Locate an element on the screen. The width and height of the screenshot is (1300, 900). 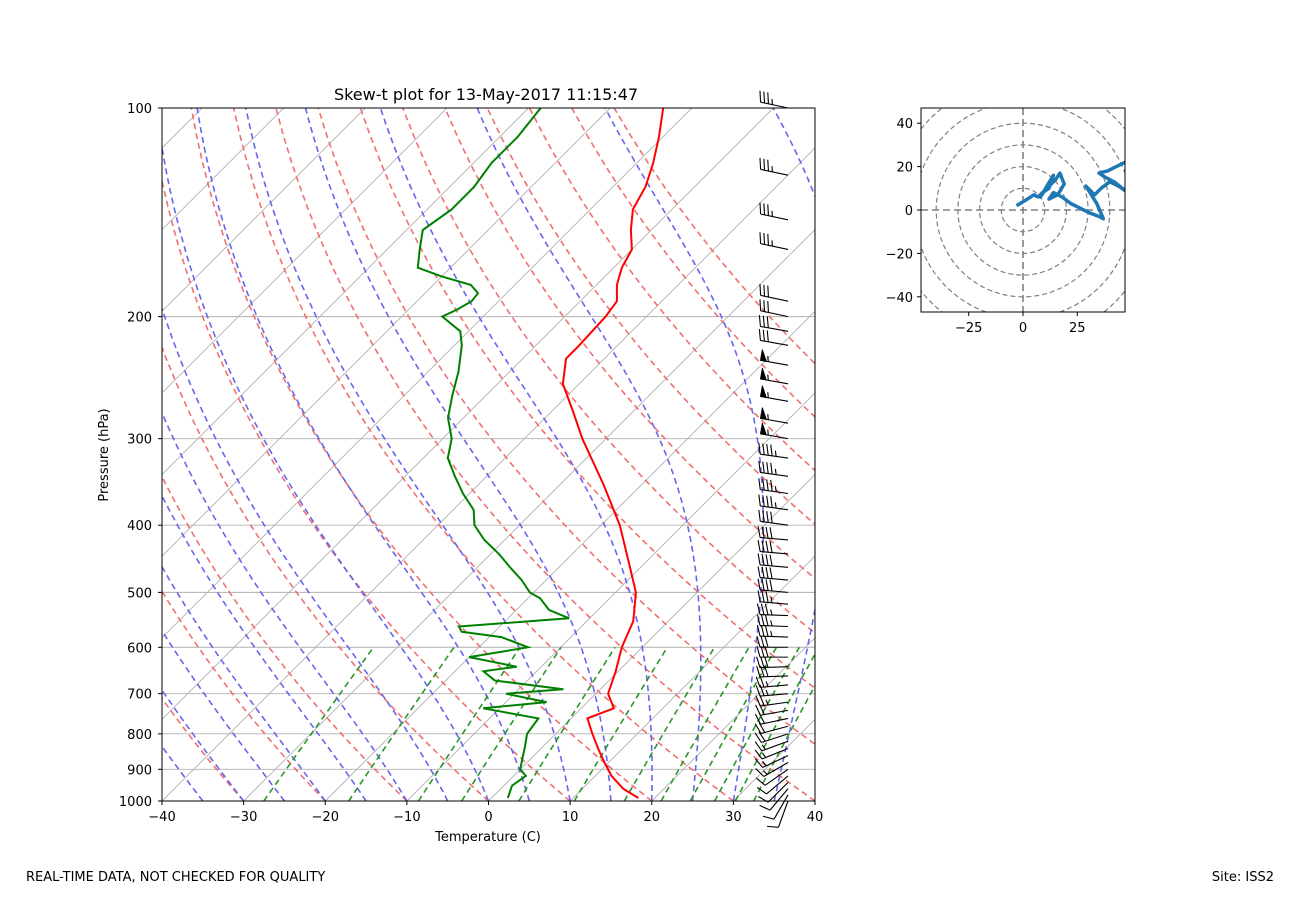
hodograph-ticks: −25 0 25 −40 −20 0 20 40 is located at coordinates (986, 226).